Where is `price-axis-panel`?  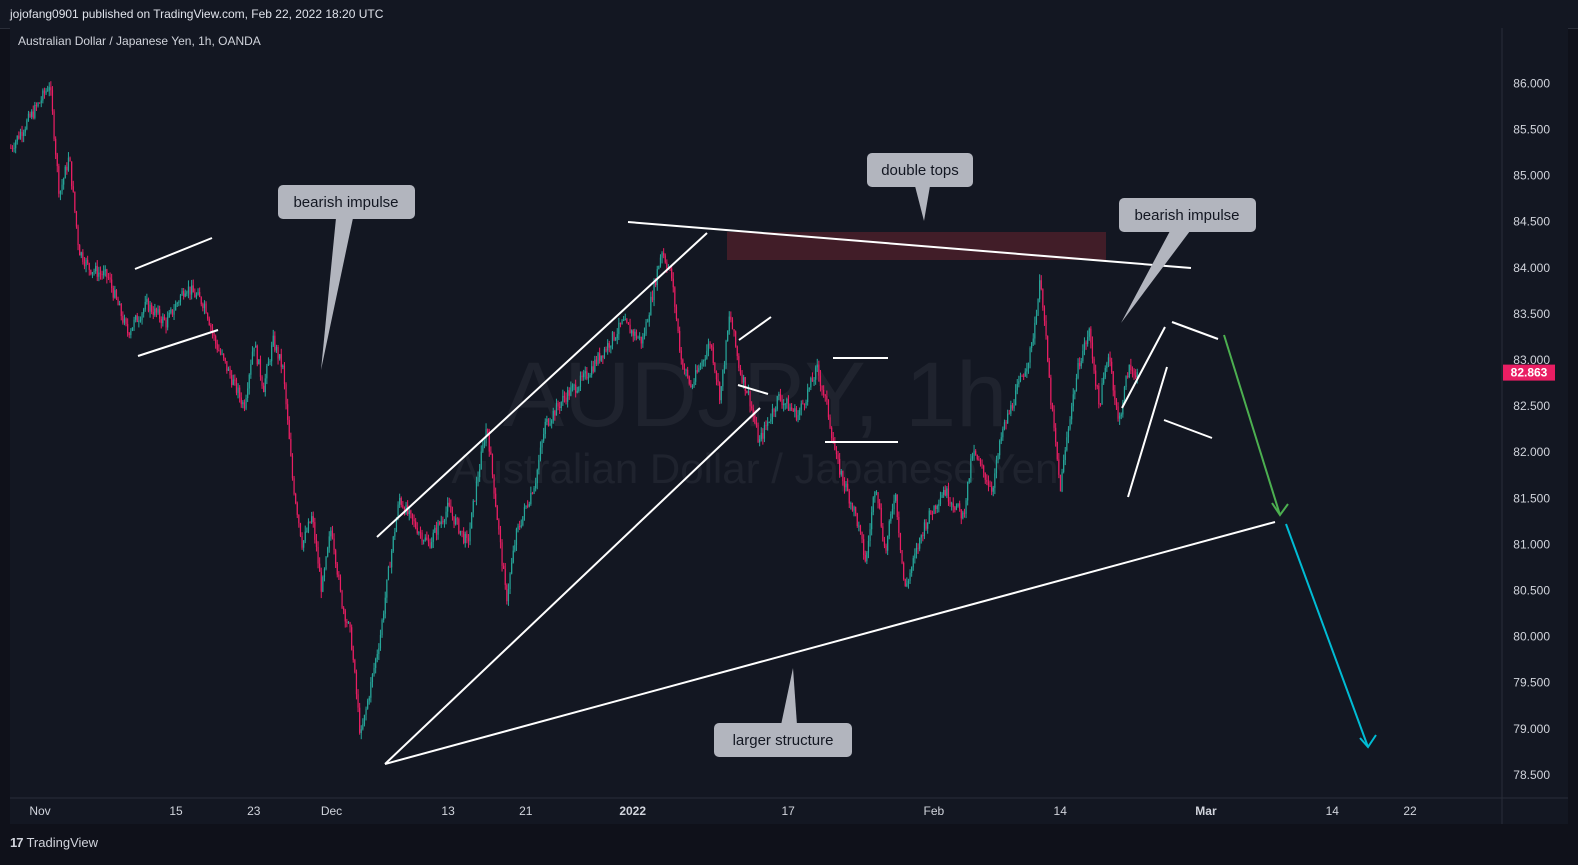
price-axis-panel is located at coordinates (1535, 413).